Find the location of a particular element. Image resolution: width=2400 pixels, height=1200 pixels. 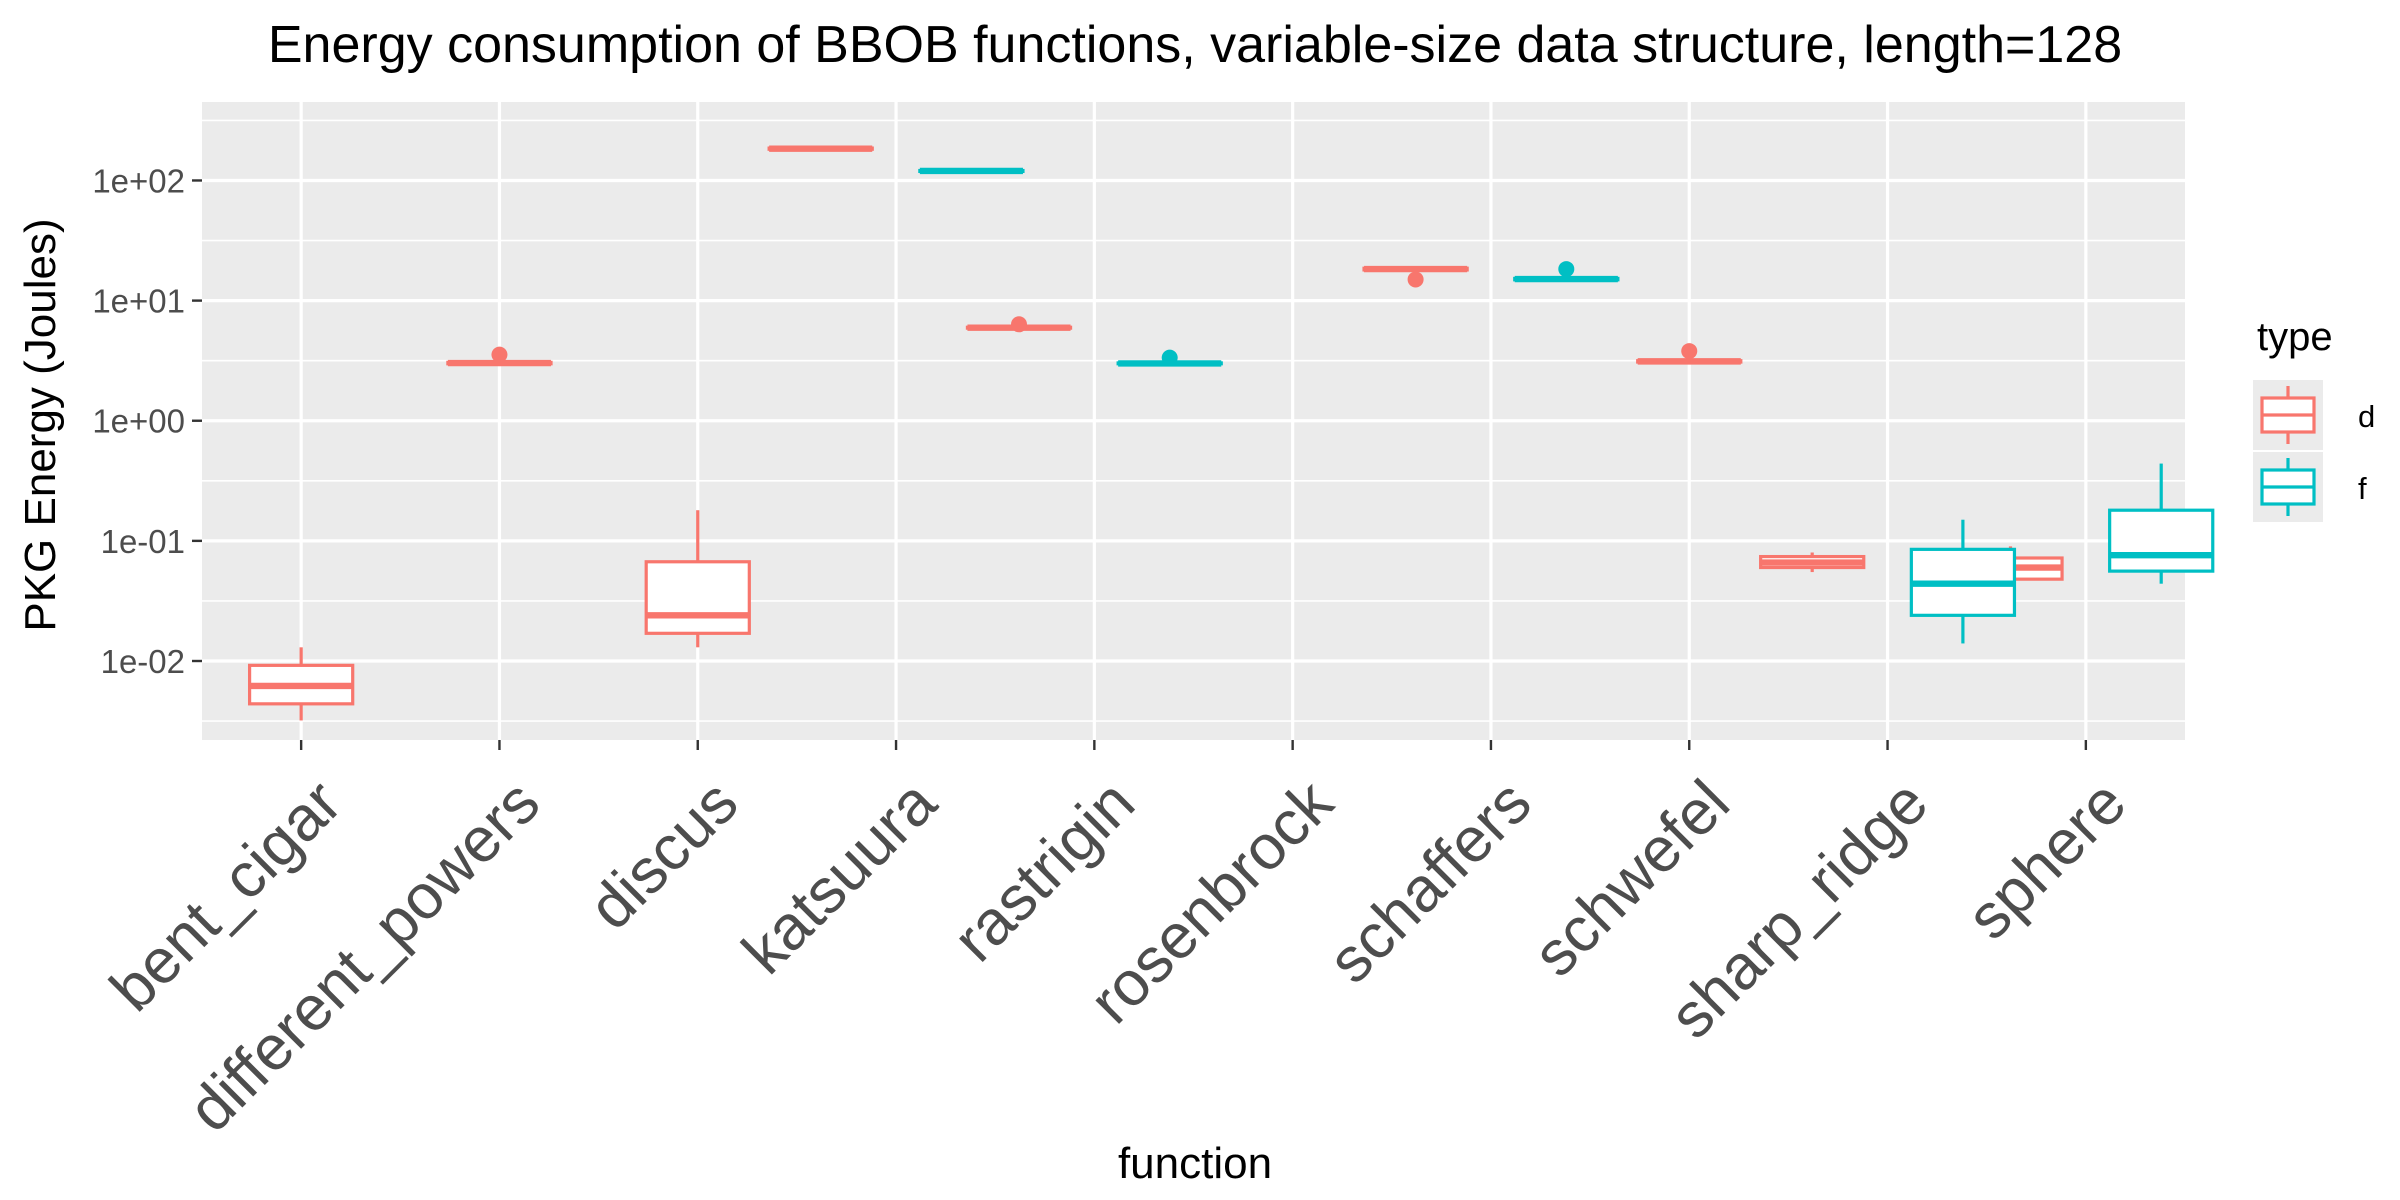

y-tick-label: 1e+02 is located at coordinates (138, 180).